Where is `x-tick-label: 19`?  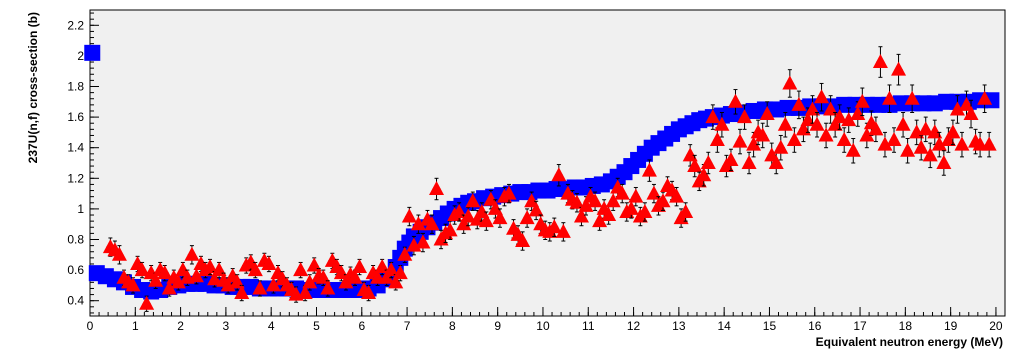 x-tick-label: 19 is located at coordinates (951, 326).